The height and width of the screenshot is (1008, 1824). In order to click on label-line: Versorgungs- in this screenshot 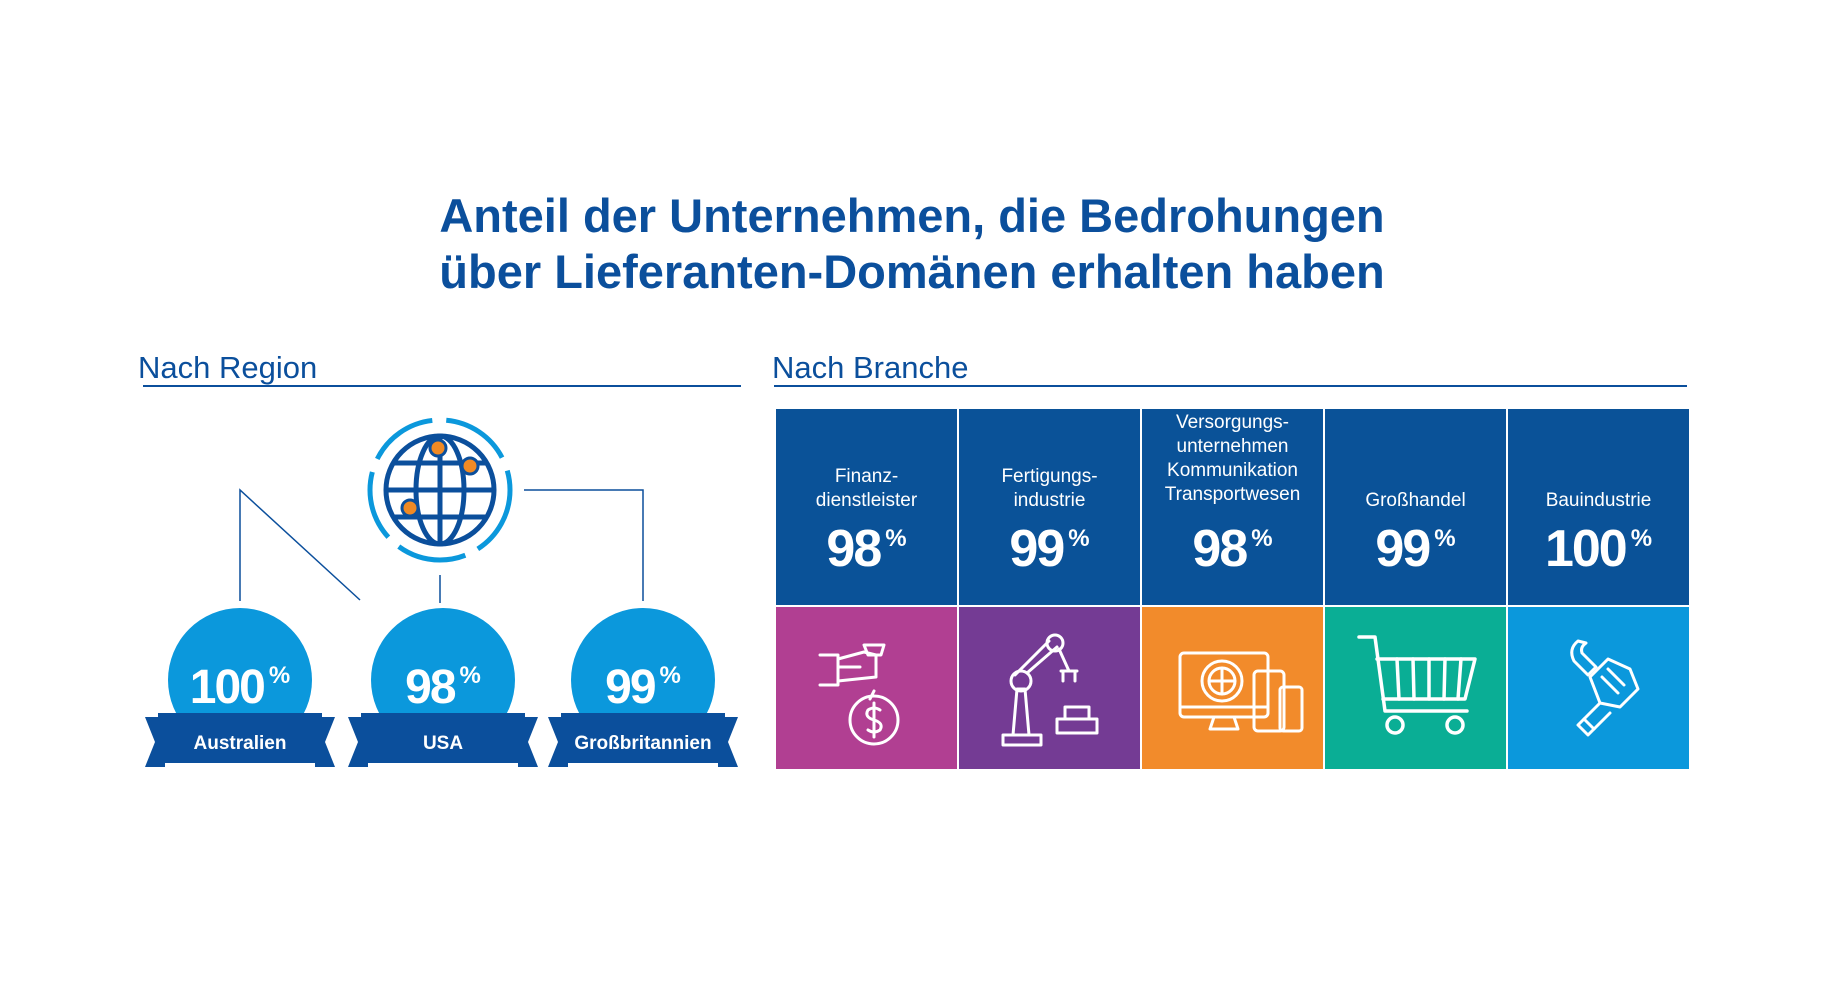, I will do `click(1232, 422)`.